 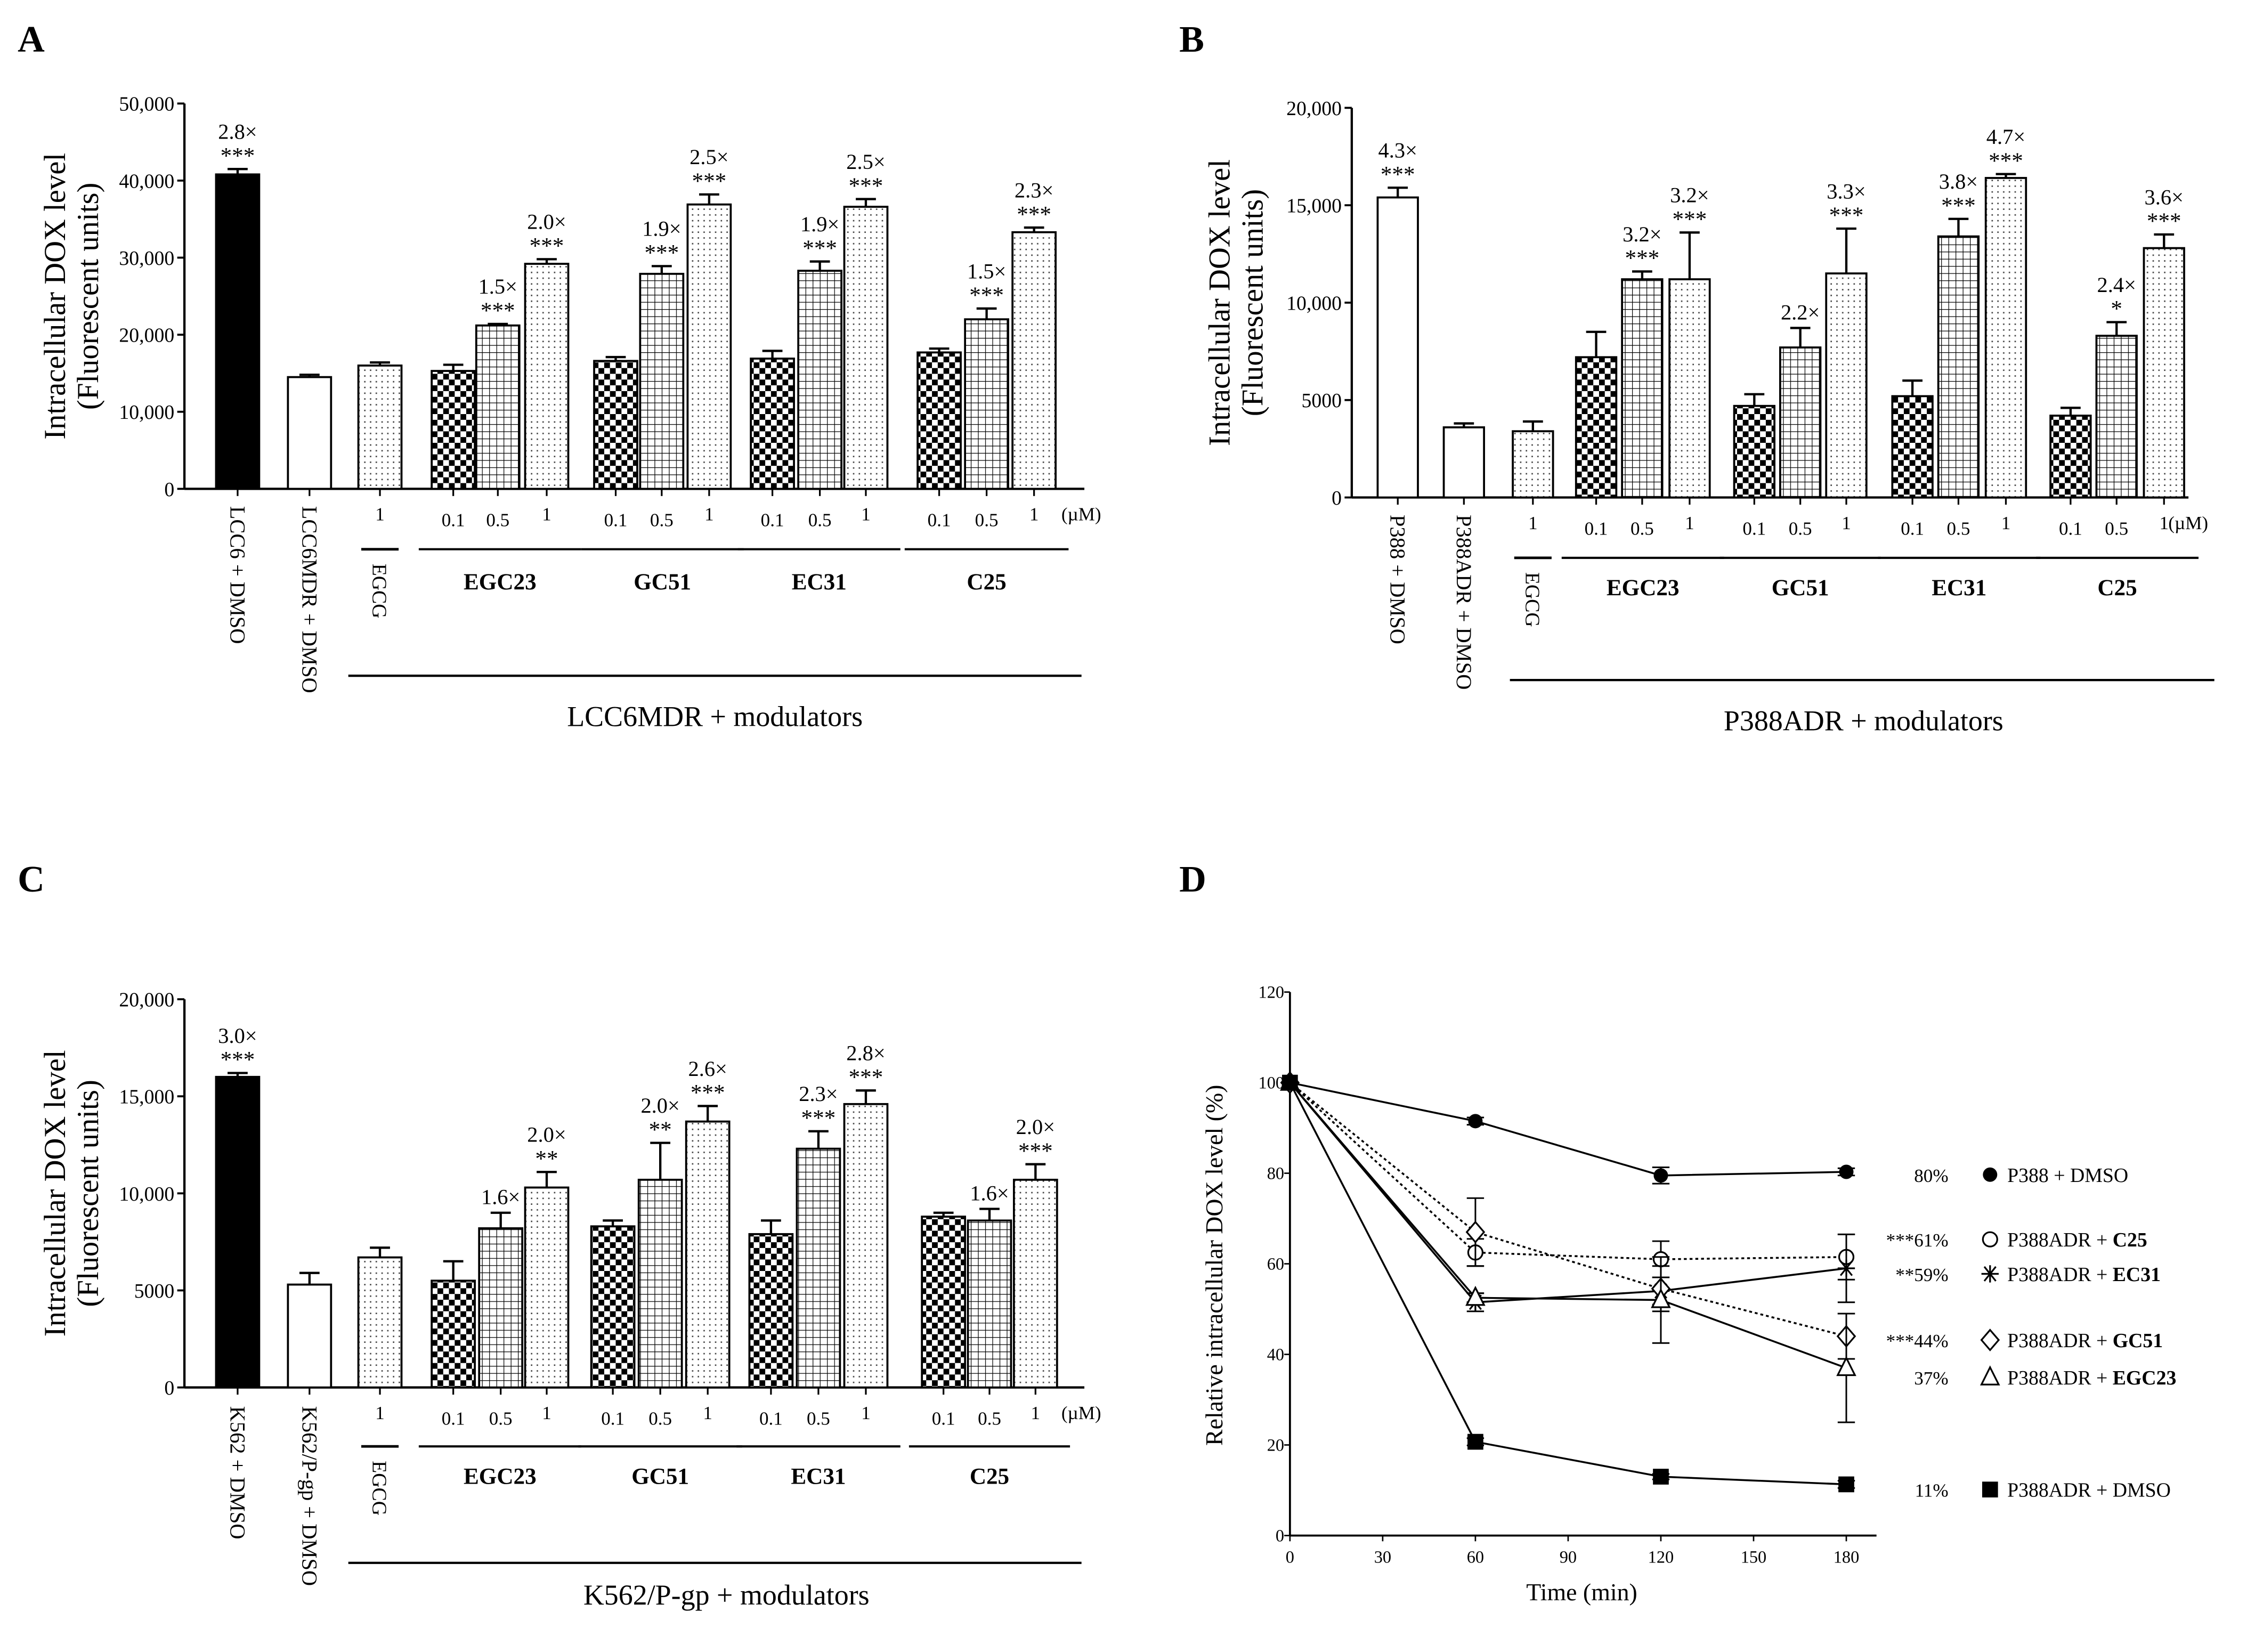 I want to click on panel-label-d: D, so click(x=1192, y=880).